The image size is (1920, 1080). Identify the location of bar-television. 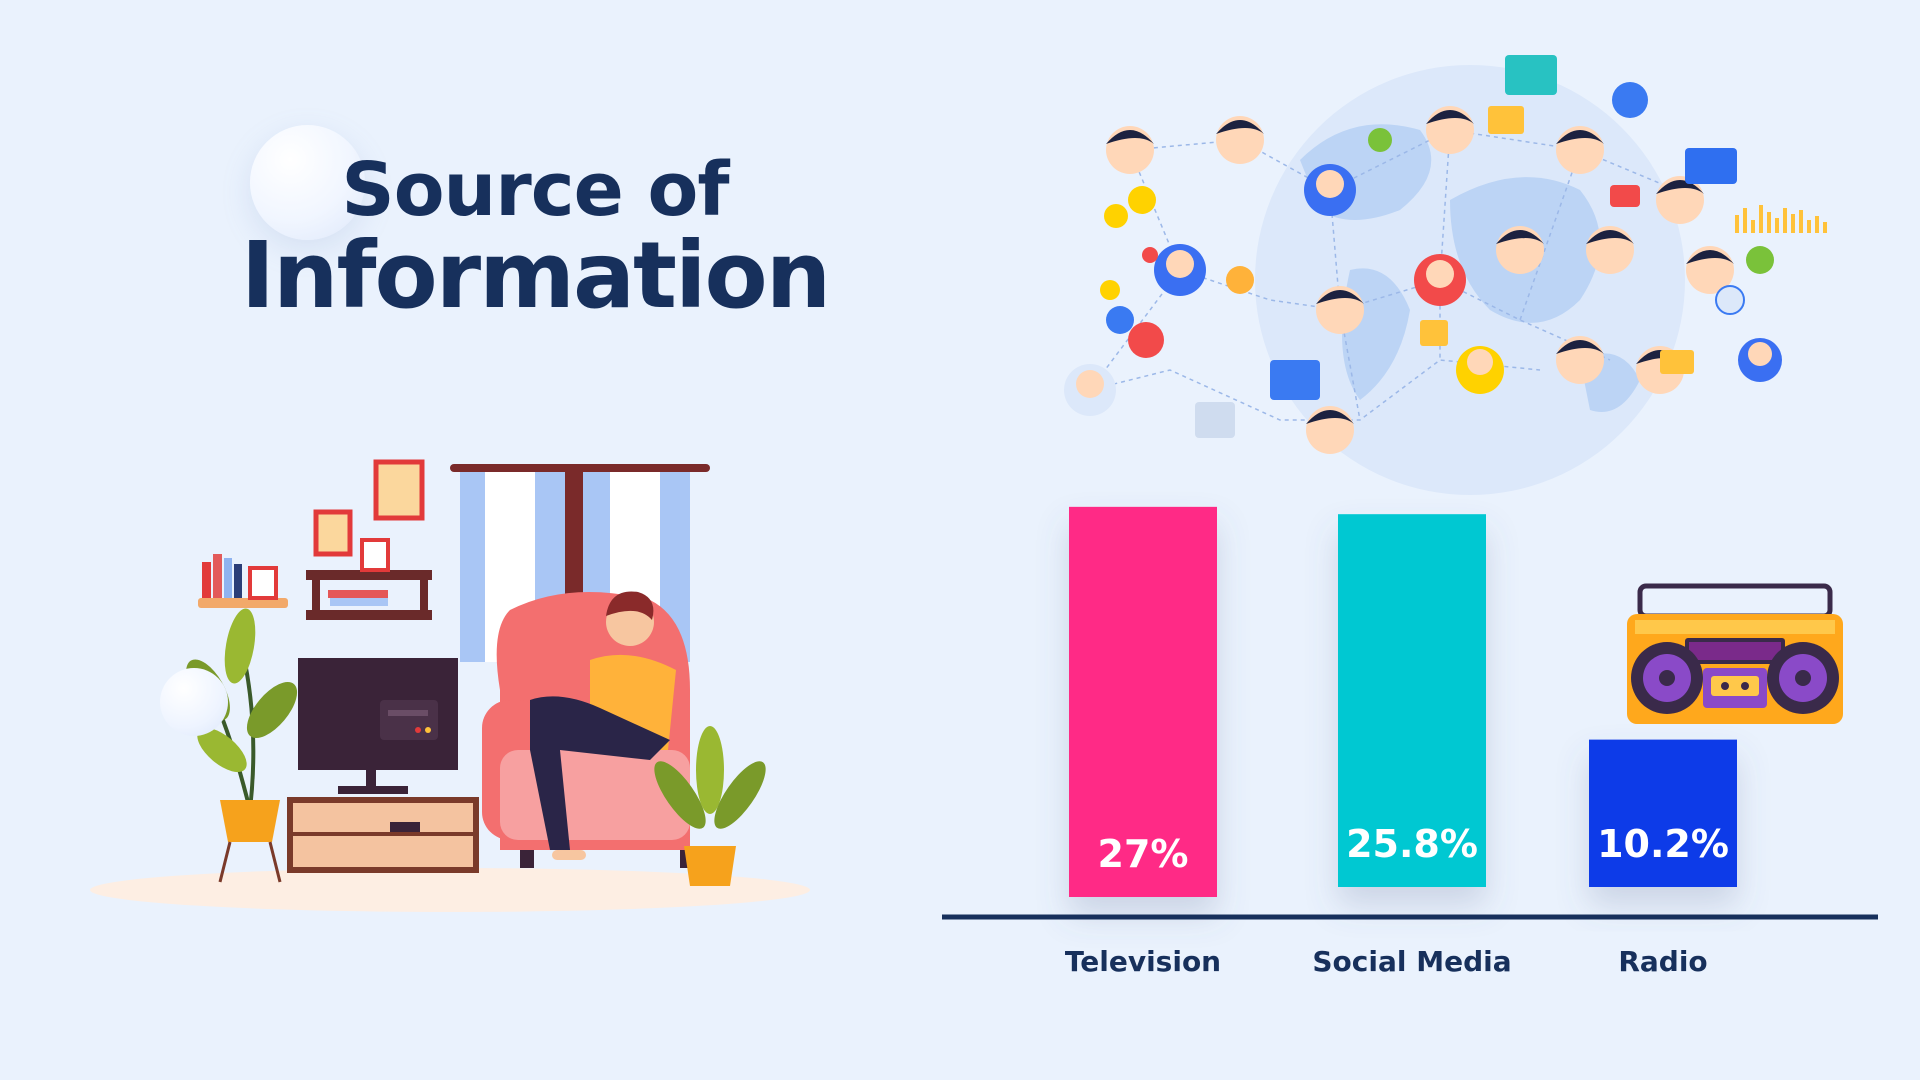
(1143, 701).